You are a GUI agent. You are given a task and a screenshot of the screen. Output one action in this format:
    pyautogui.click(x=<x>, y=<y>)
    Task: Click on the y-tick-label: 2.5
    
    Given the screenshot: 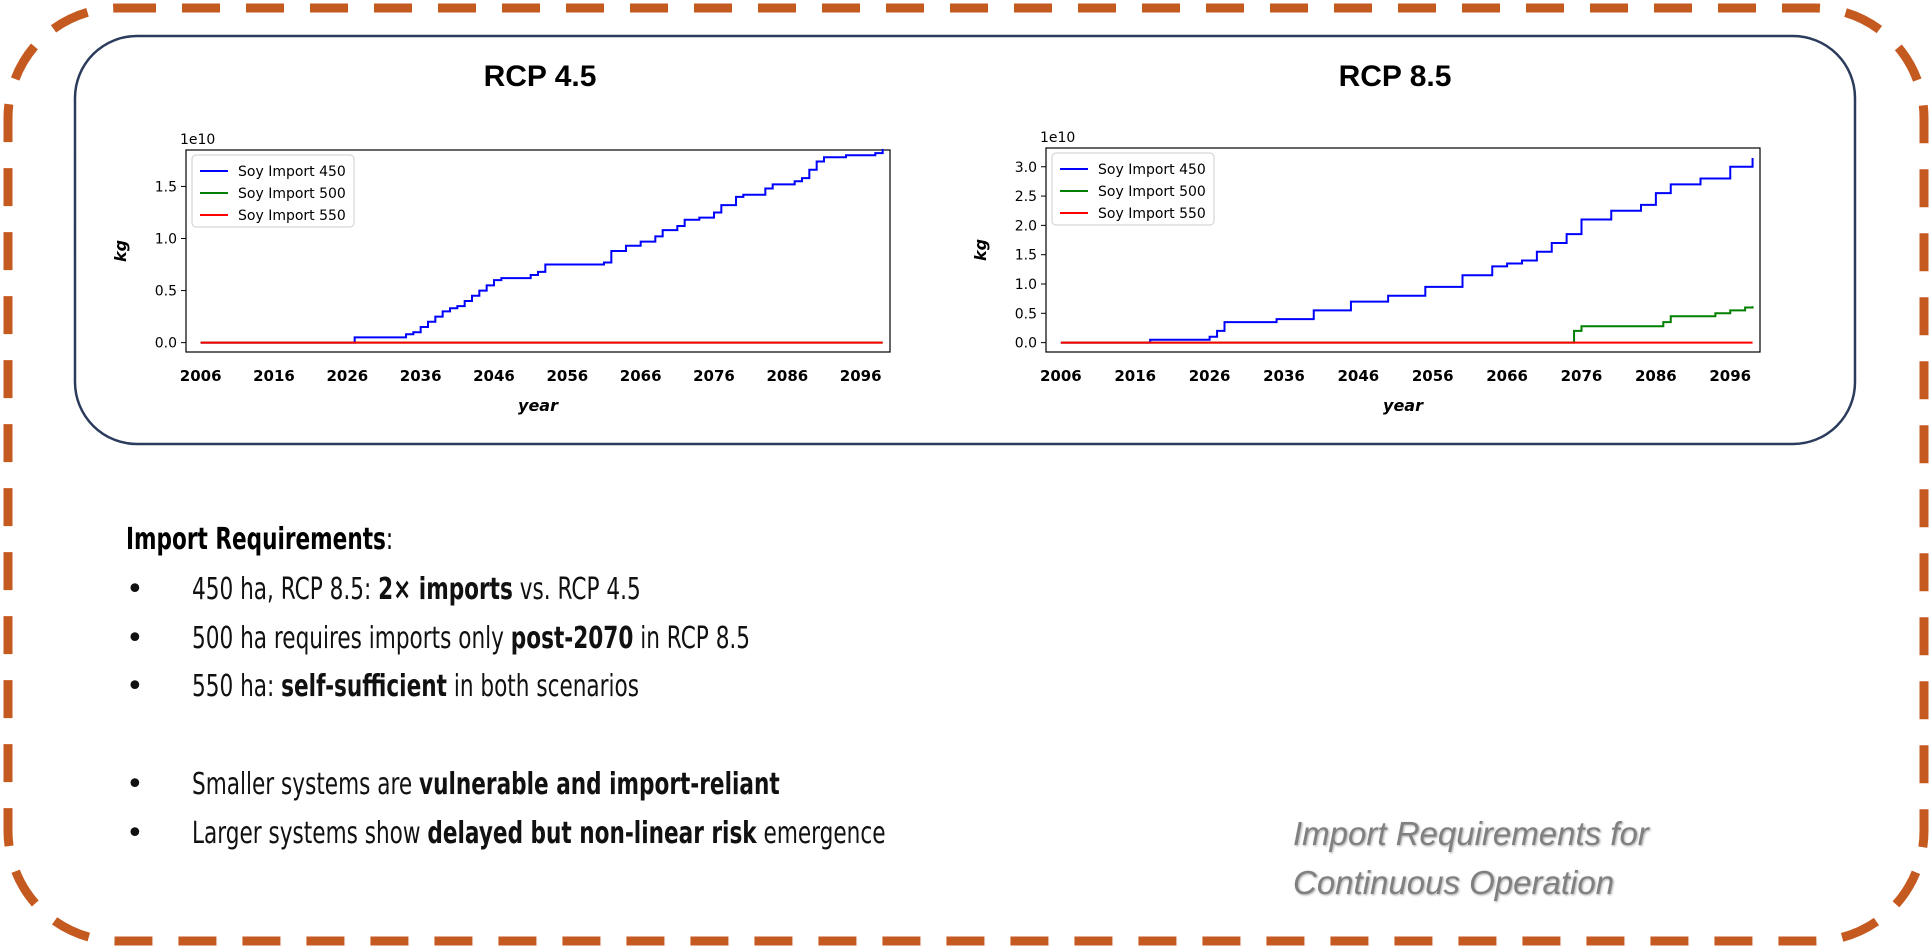 What is the action you would take?
    pyautogui.click(x=1026, y=197)
    